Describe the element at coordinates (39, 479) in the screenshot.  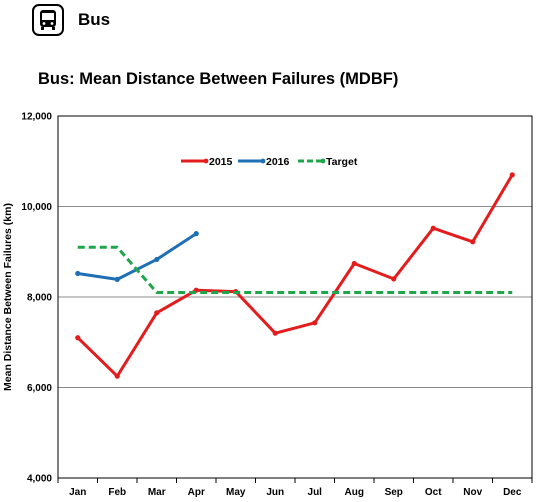
I see `y-tick-label: 4,000` at that location.